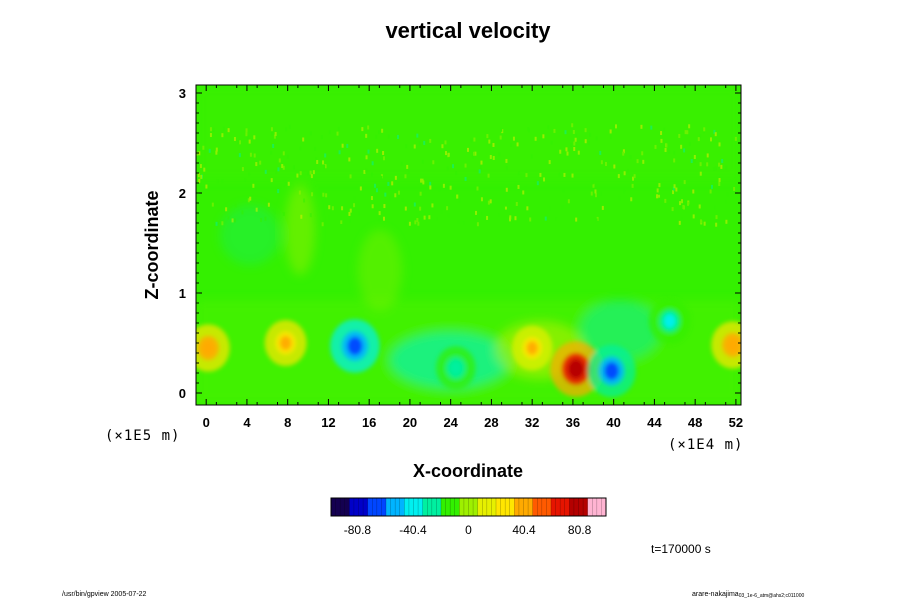  What do you see at coordinates (468, 30) in the screenshot?
I see `chart-title: vertical velocity` at bounding box center [468, 30].